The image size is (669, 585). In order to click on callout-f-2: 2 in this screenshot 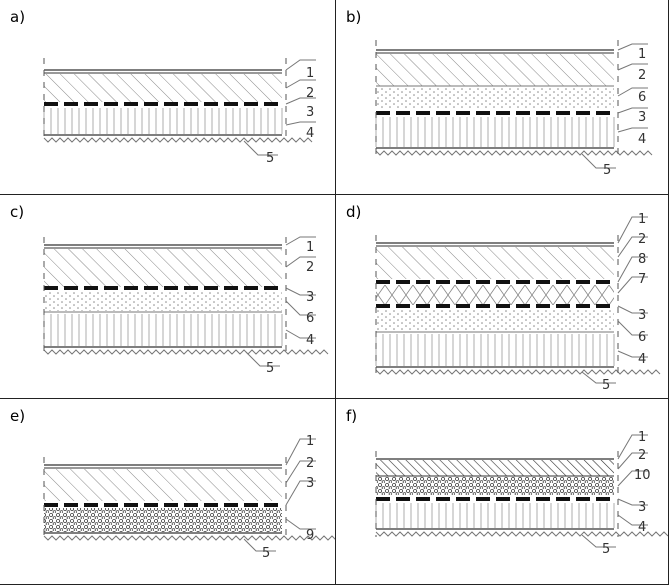, I will do `click(642, 455)`.